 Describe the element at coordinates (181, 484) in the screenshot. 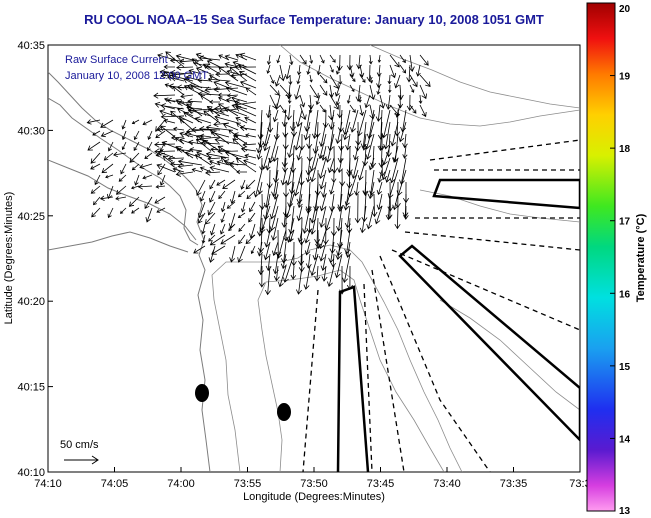

I see `x-tick-label: 74:00` at that location.